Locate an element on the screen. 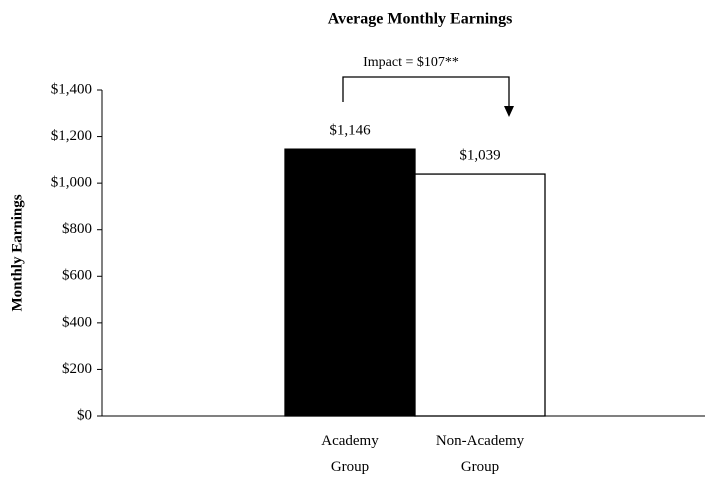 This screenshot has height=481, width=719. y-axis-label: Monthly Earnings is located at coordinates (17, 252).